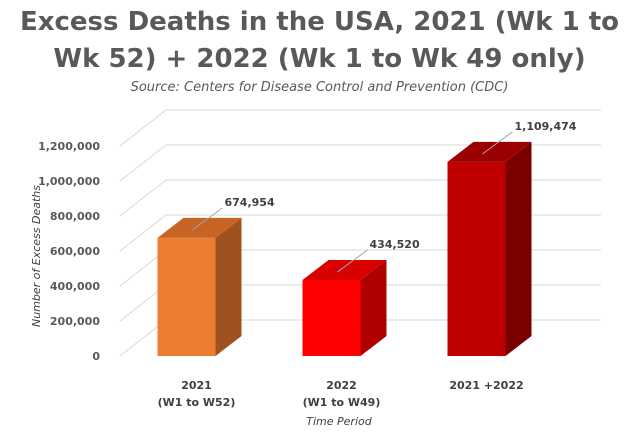 The width and height of the screenshot is (639, 439). Describe the element at coordinates (342, 402) in the screenshot. I see `x-tick-label-line2: (W1 to W49)` at that location.